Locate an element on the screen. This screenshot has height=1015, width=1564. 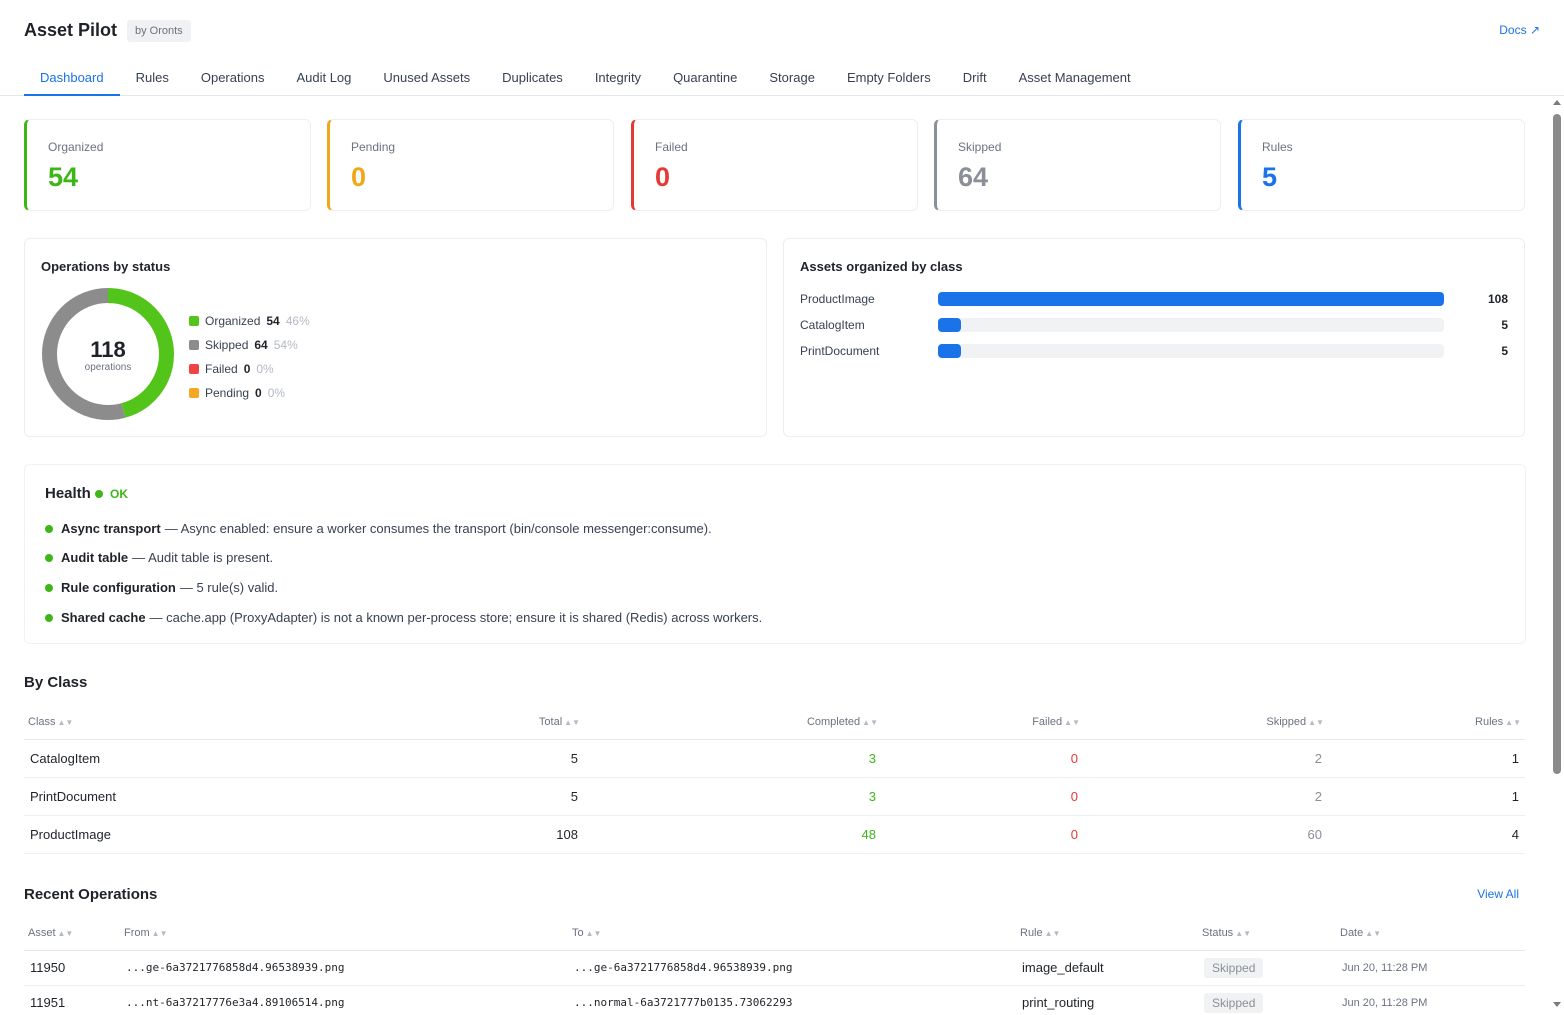
scroll-down-arrow-icon is located at coordinates (1557, 1004).